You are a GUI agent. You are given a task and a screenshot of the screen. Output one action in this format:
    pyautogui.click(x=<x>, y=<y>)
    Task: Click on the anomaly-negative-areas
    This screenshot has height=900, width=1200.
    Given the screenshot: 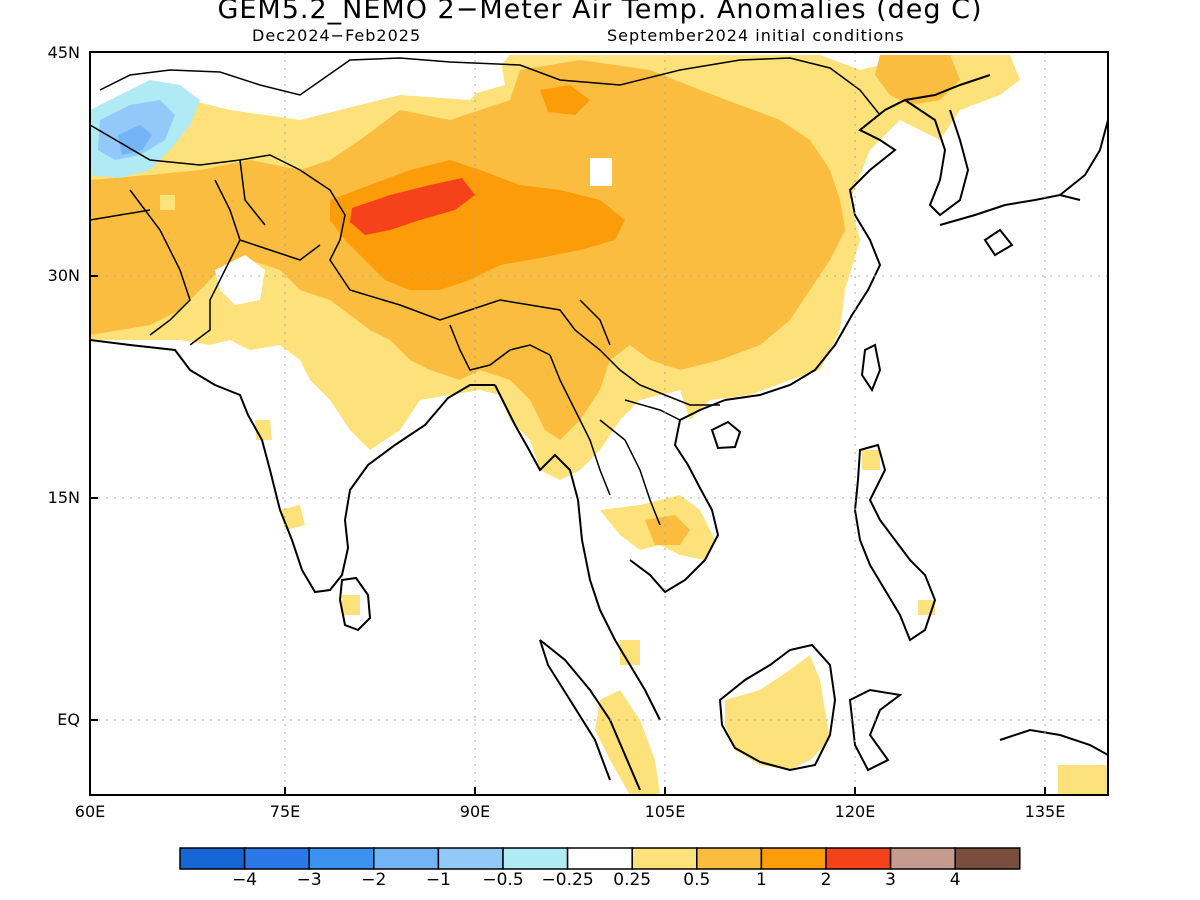 What is the action you would take?
    pyautogui.click(x=145, y=129)
    